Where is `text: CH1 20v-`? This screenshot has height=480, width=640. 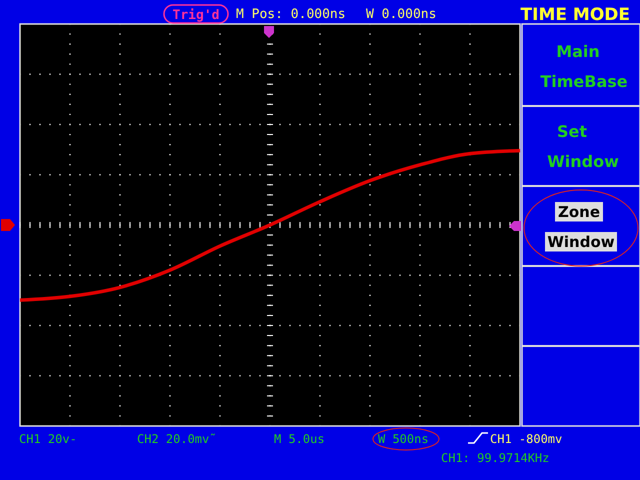
text: CH1 20v- is located at coordinates (48, 439).